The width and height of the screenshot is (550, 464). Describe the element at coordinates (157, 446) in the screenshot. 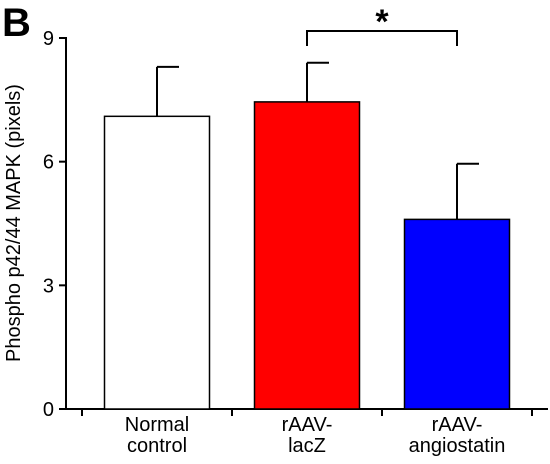

I see `x-tick-label: control` at that location.